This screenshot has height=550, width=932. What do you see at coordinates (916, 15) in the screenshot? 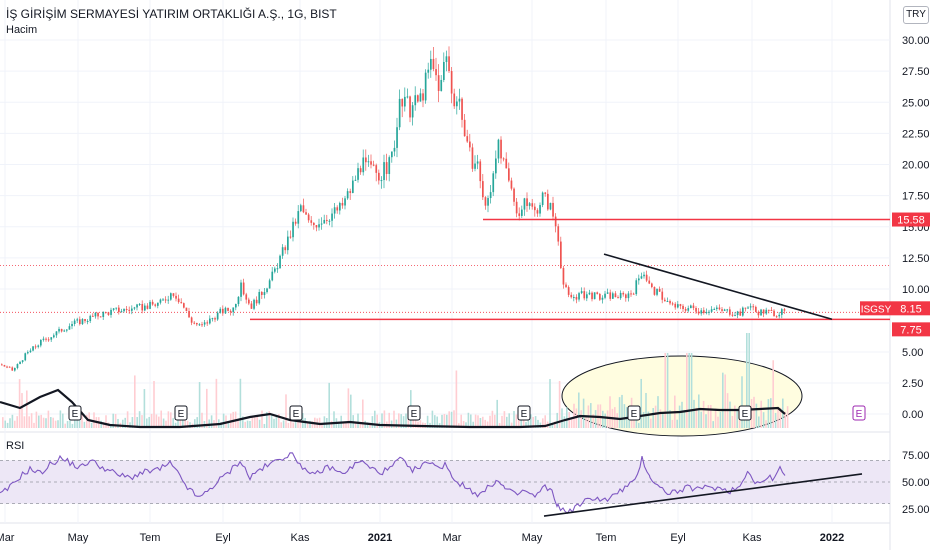
I see `currency-button: TRY` at bounding box center [916, 15].